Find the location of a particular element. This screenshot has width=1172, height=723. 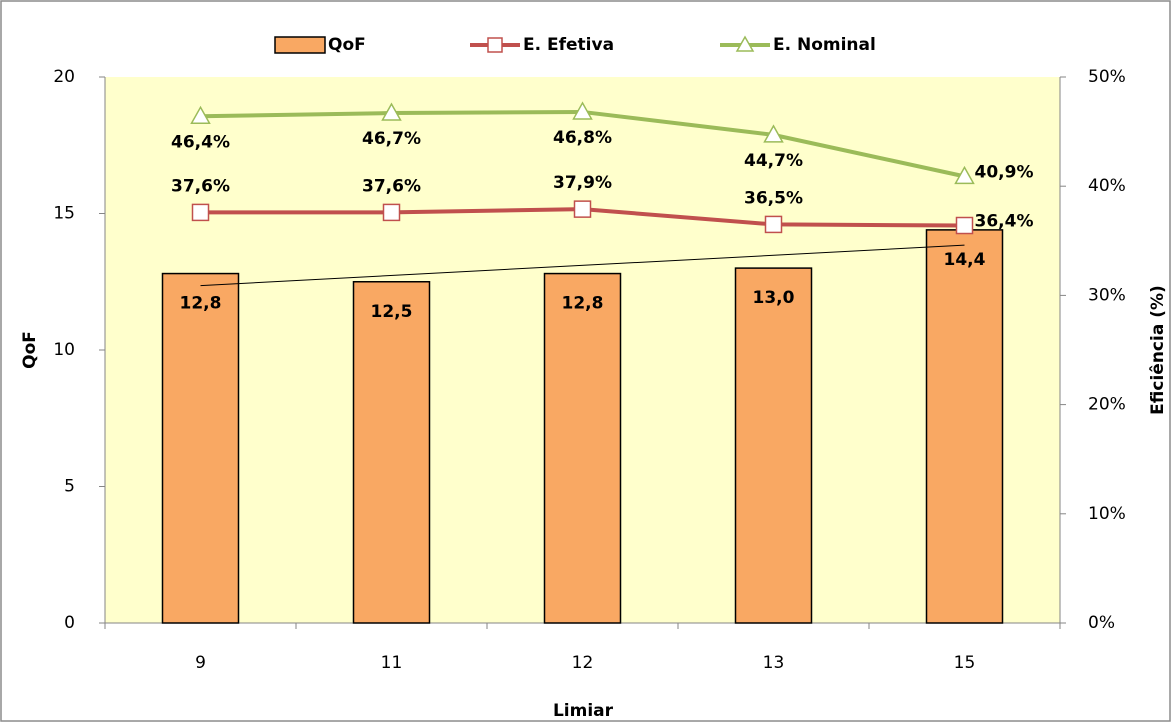

trendline is located at coordinates (582, 265).